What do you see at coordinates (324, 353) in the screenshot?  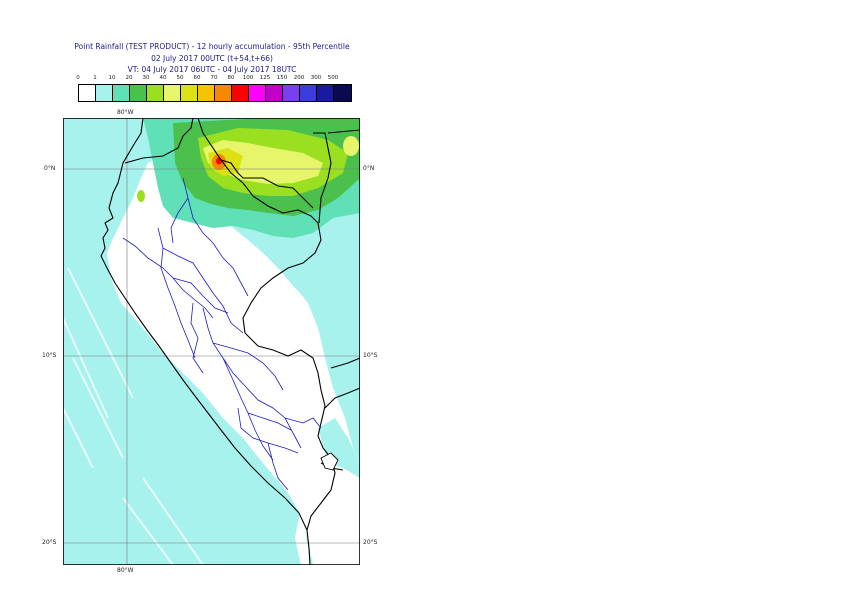 I see `rainfall-patch-east` at bounding box center [324, 353].